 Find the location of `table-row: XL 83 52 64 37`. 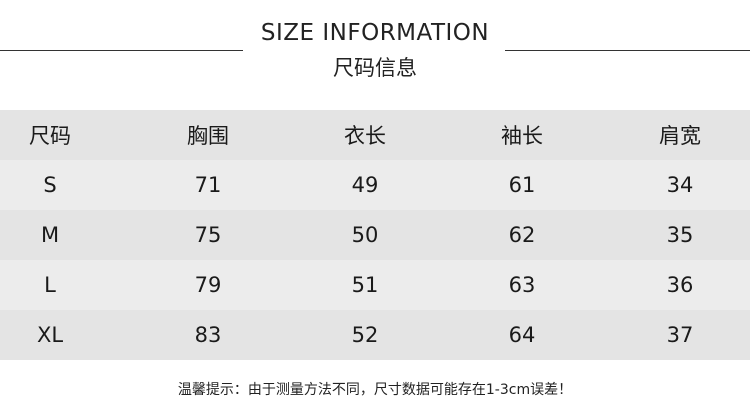

table-row: XL 83 52 64 37 is located at coordinates (375, 335).